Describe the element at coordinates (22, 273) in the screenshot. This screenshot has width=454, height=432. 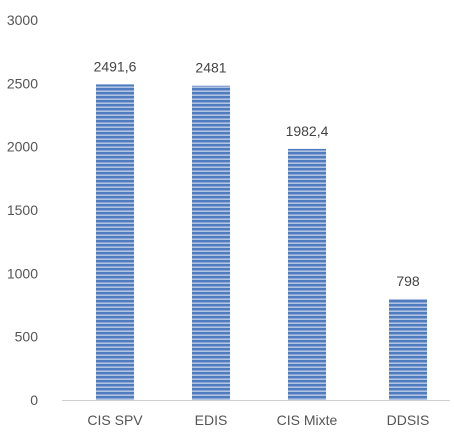
I see `y-tick-label: 1000` at that location.